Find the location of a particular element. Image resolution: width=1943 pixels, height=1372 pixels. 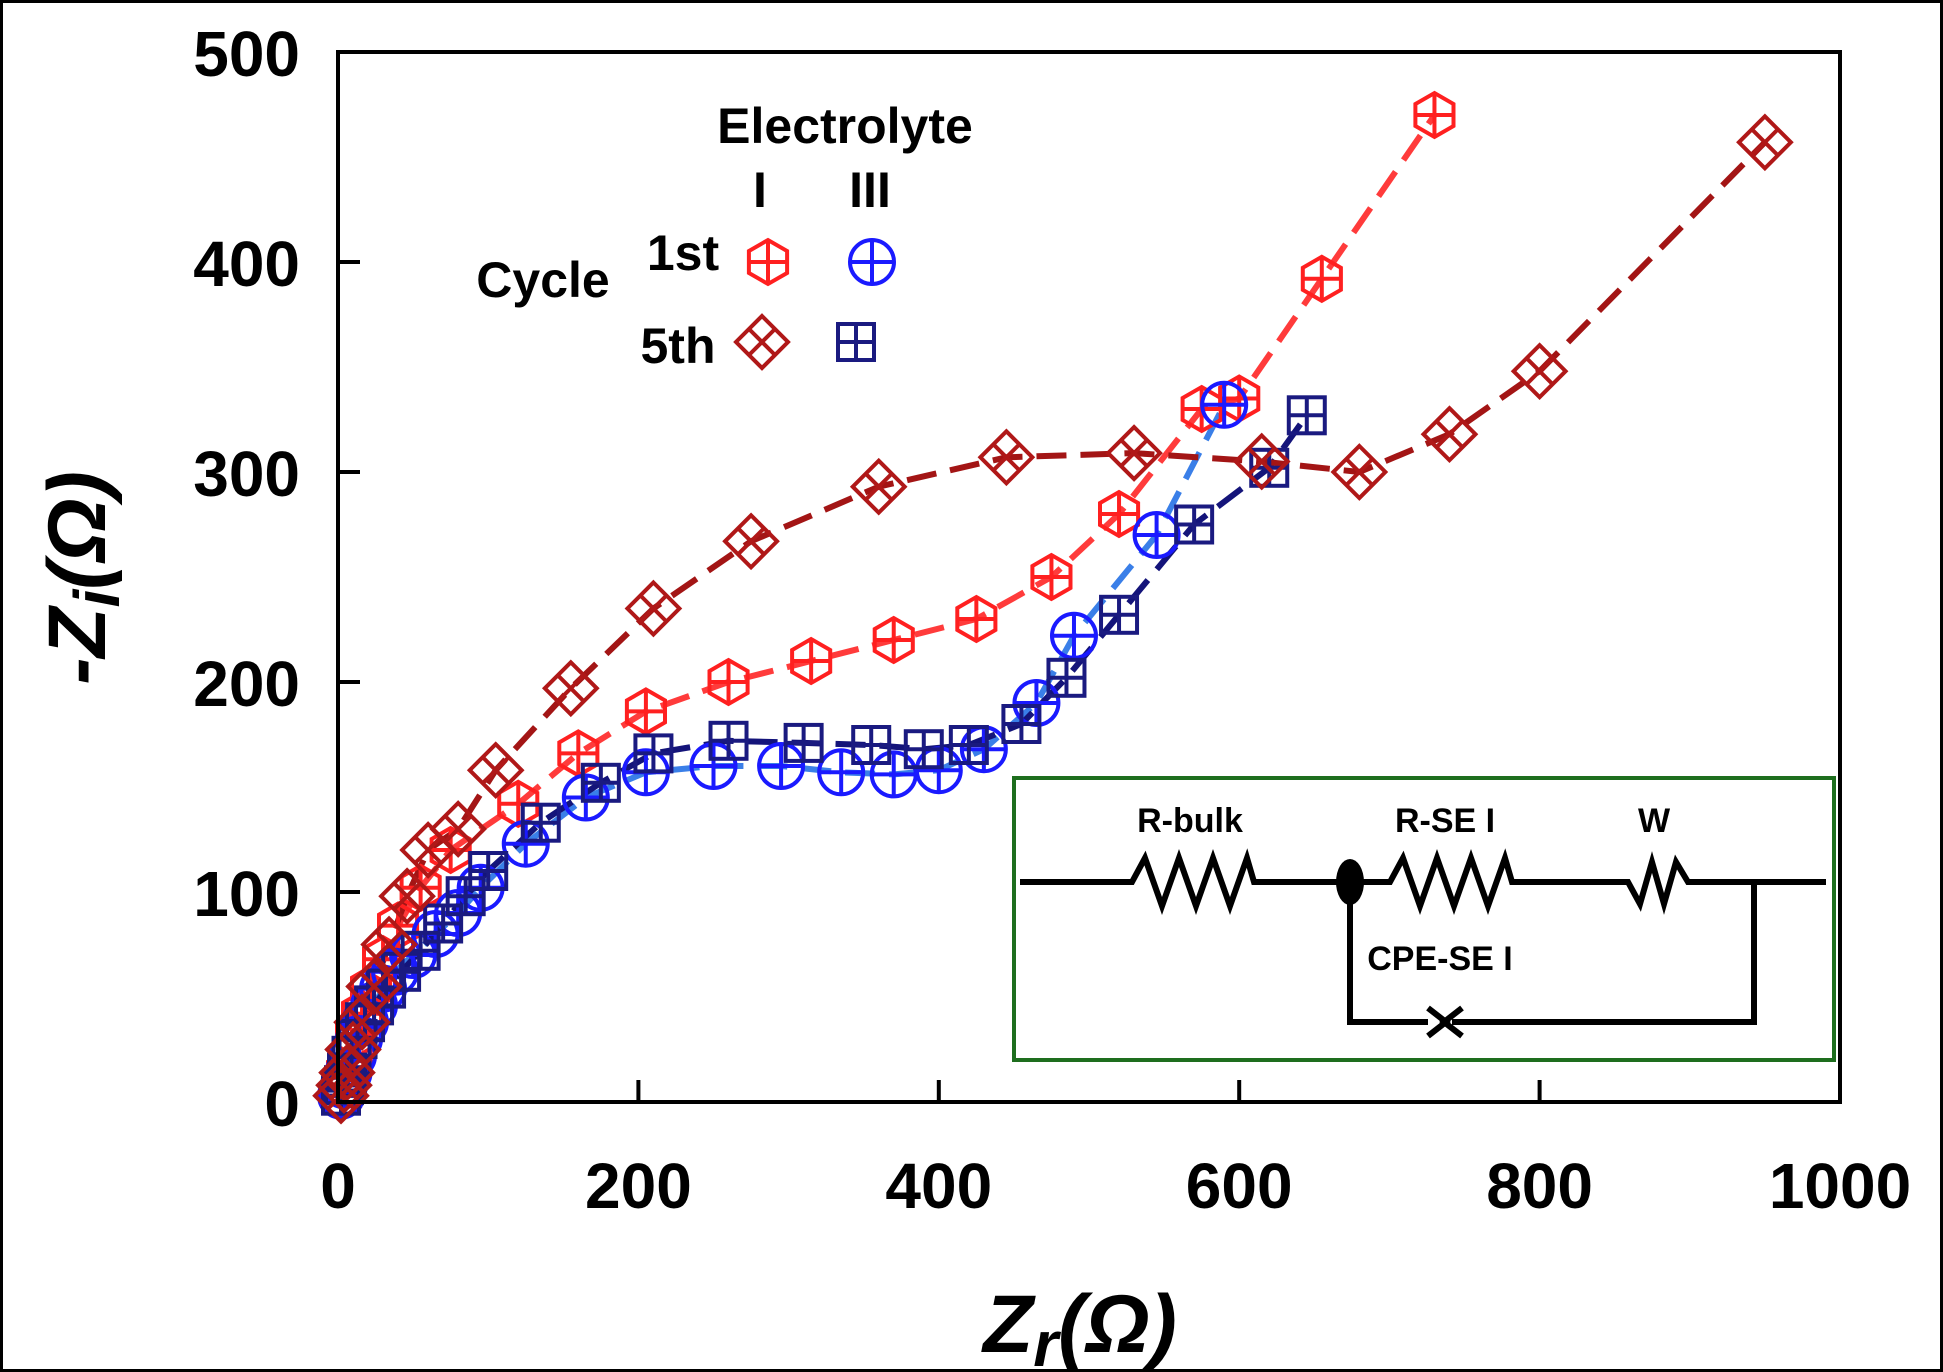

x-tick-label: 0 is located at coordinates (338, 1186).